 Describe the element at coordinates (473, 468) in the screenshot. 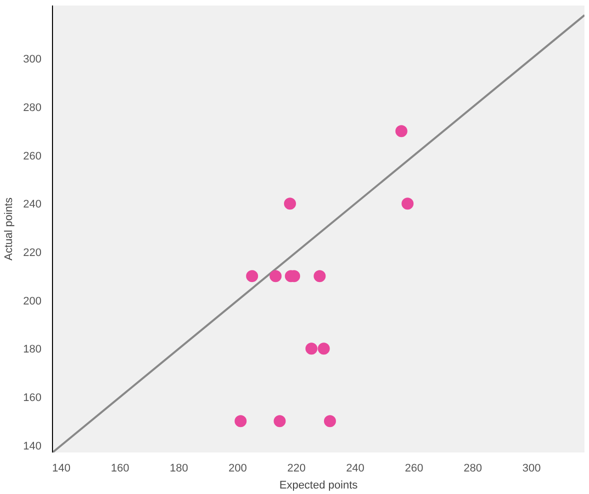

I see `x-tick-label: 280` at that location.